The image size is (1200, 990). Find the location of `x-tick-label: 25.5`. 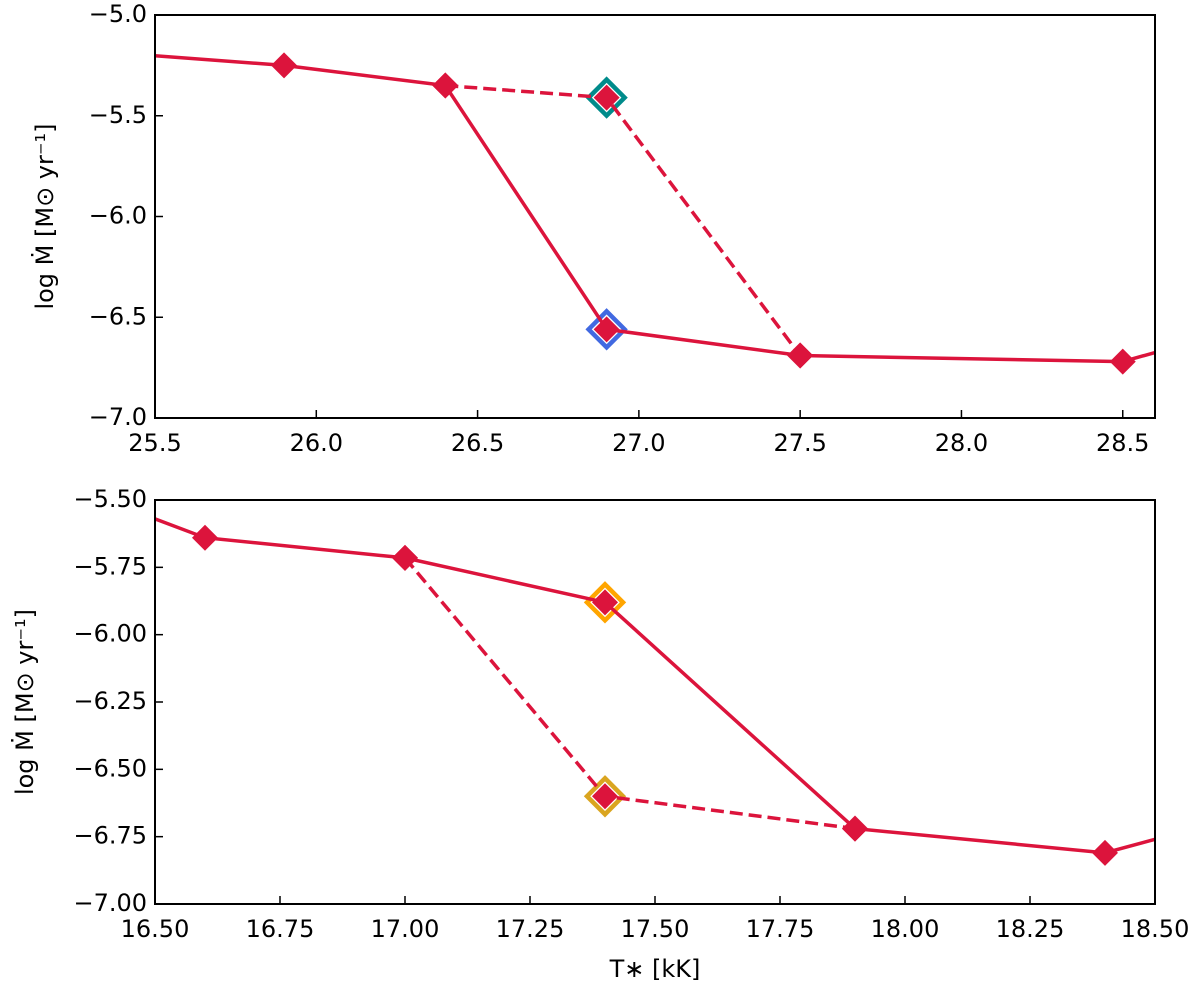

x-tick-label: 25.5 is located at coordinates (154, 443).